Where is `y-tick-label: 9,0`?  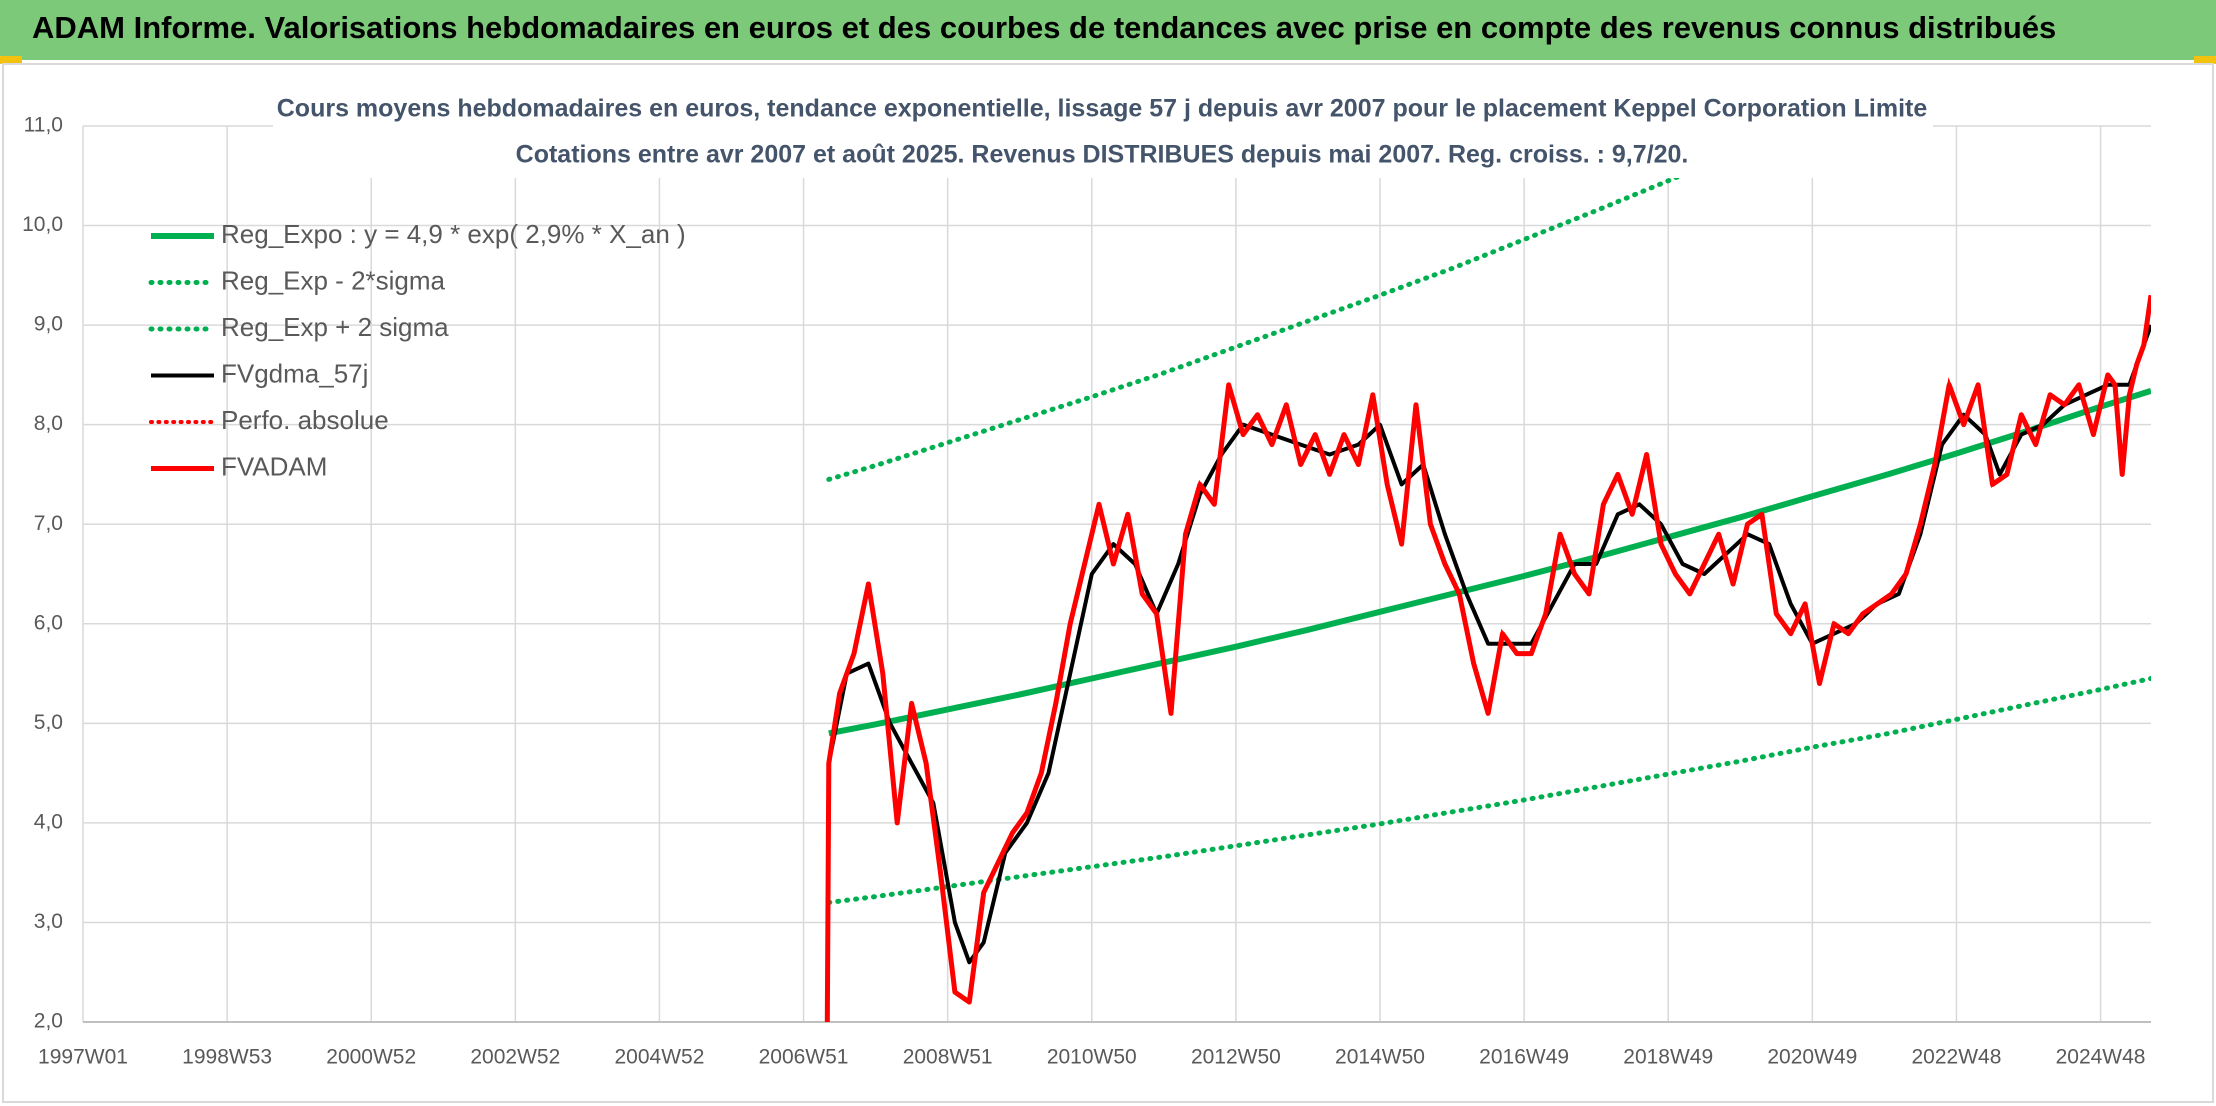
y-tick-label: 9,0 is located at coordinates (48, 324).